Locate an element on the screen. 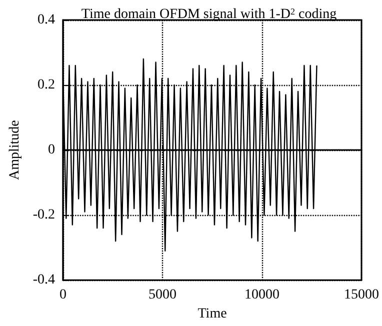 The height and width of the screenshot is (326, 382). y-tick-label: -0.2 is located at coordinates (44, 215).